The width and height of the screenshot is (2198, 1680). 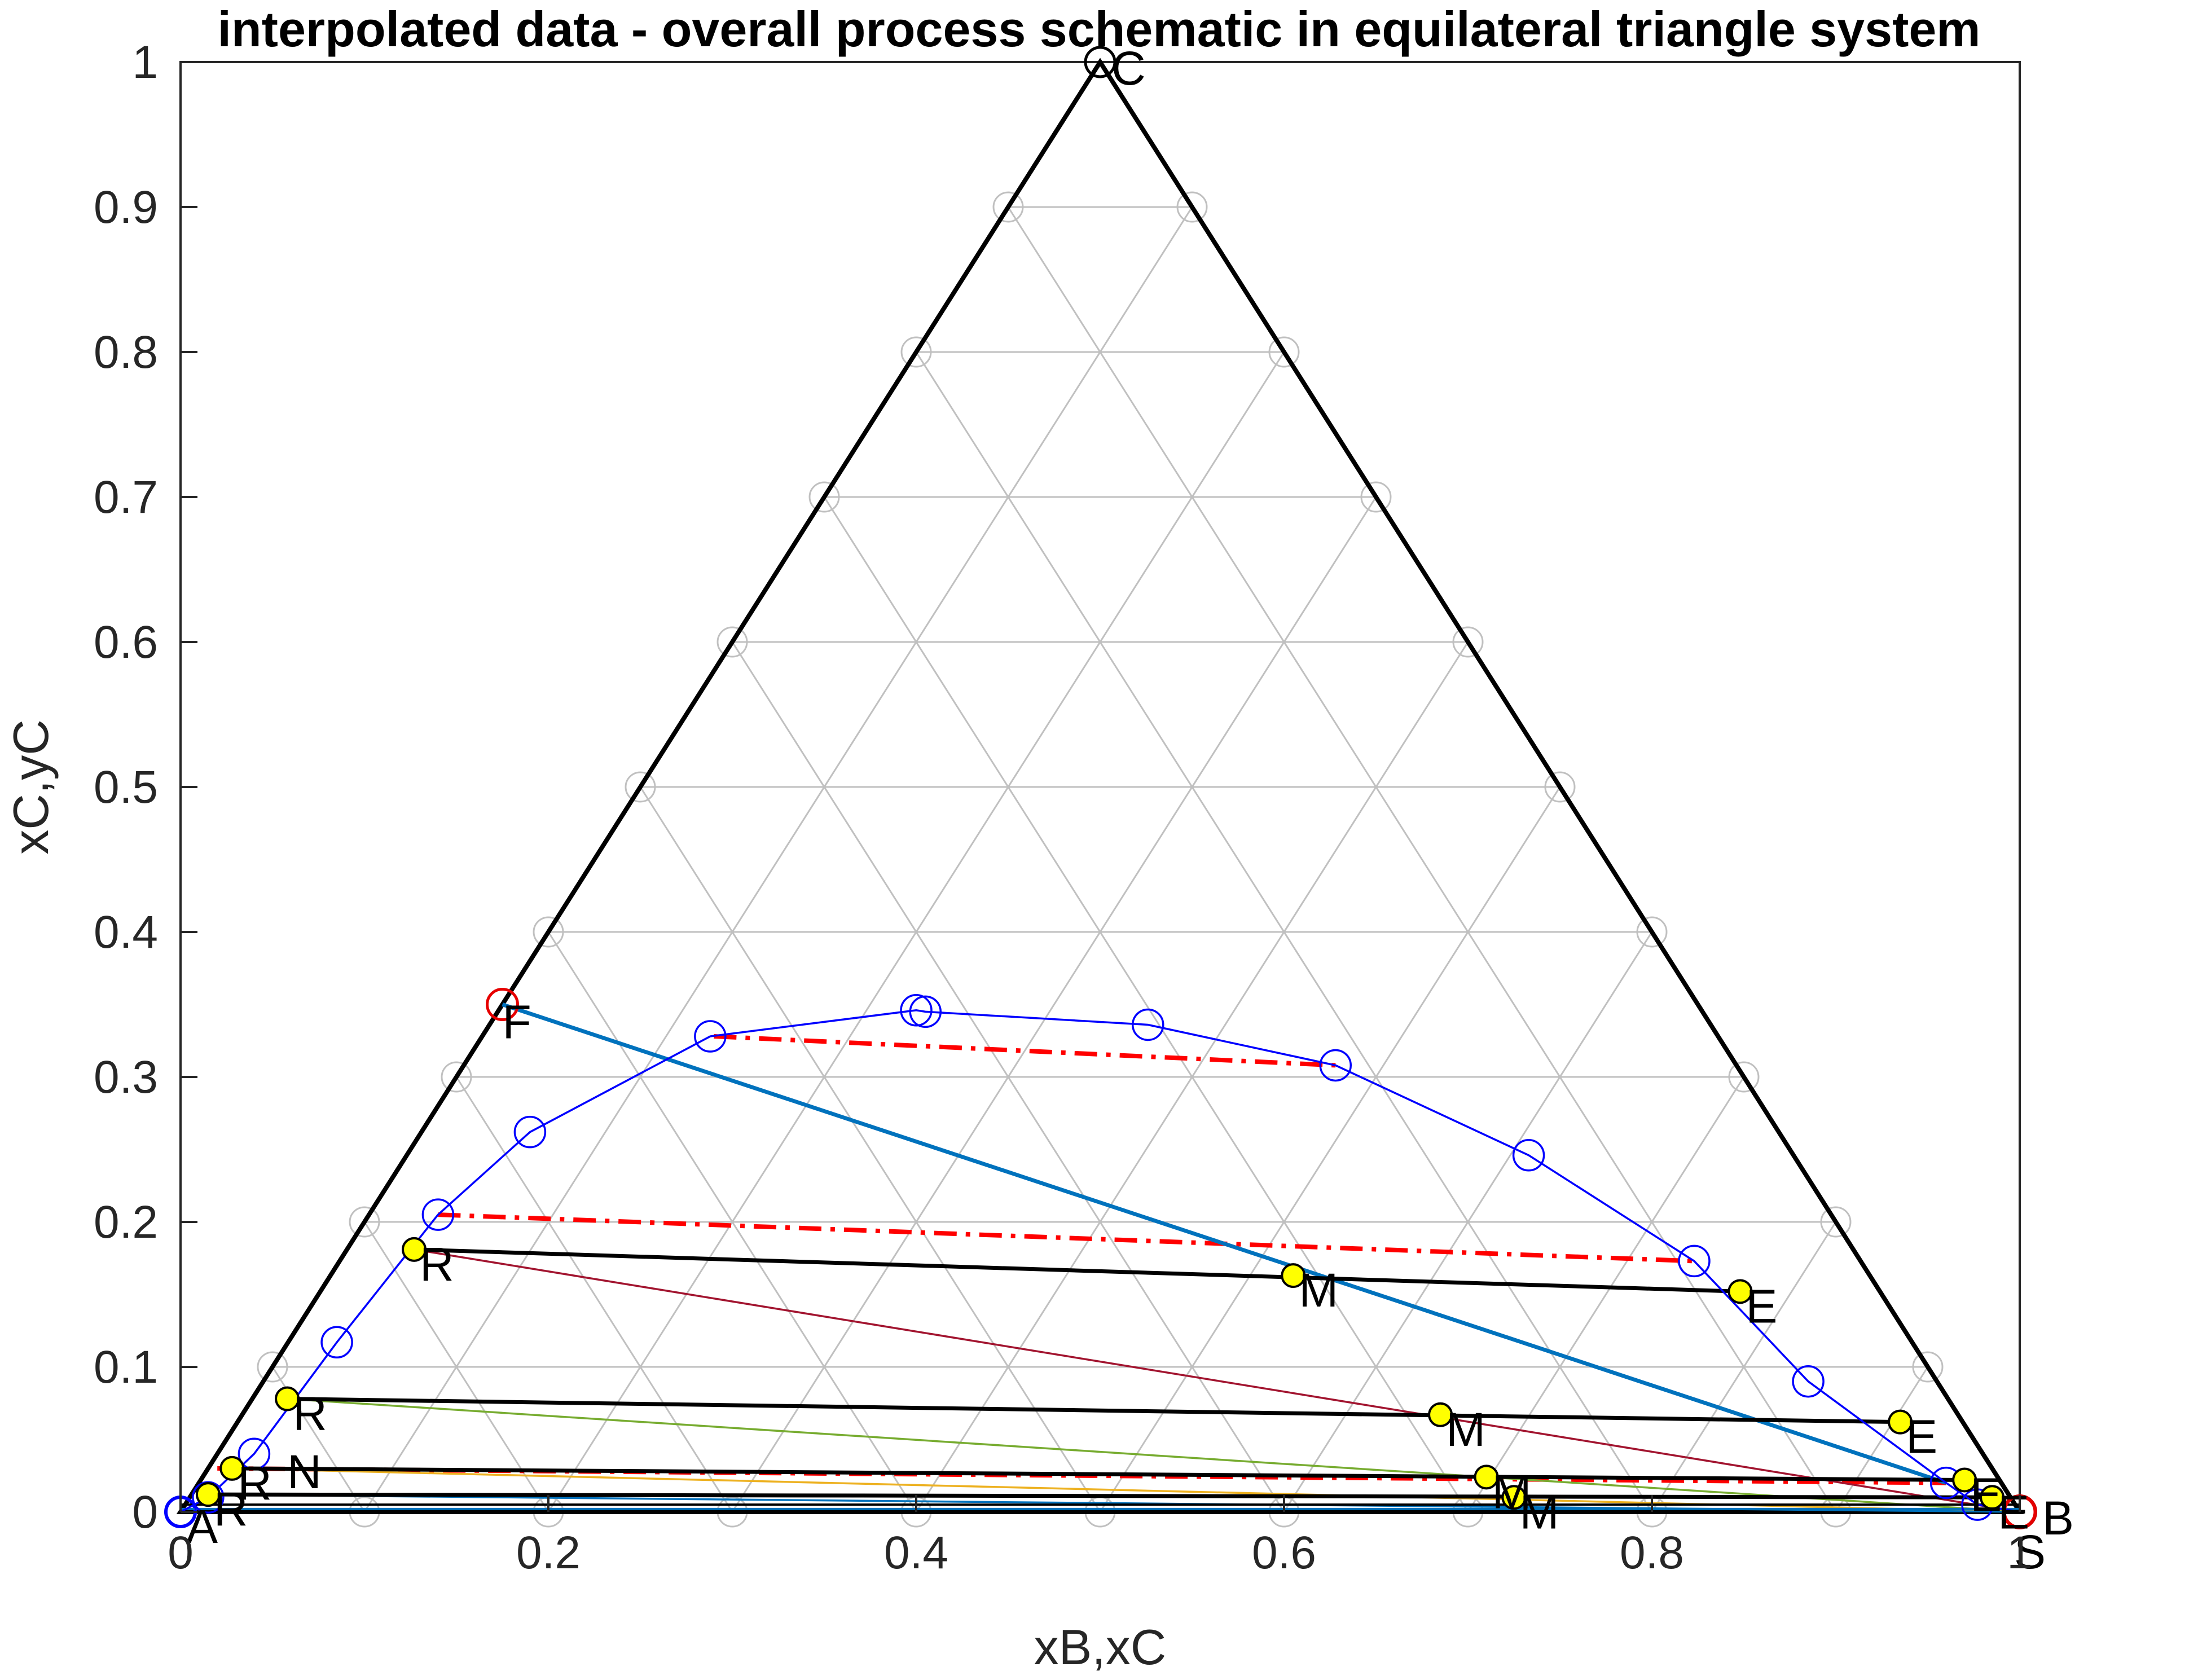 I want to click on y-tick-label: 0.1, so click(x=126, y=1367).